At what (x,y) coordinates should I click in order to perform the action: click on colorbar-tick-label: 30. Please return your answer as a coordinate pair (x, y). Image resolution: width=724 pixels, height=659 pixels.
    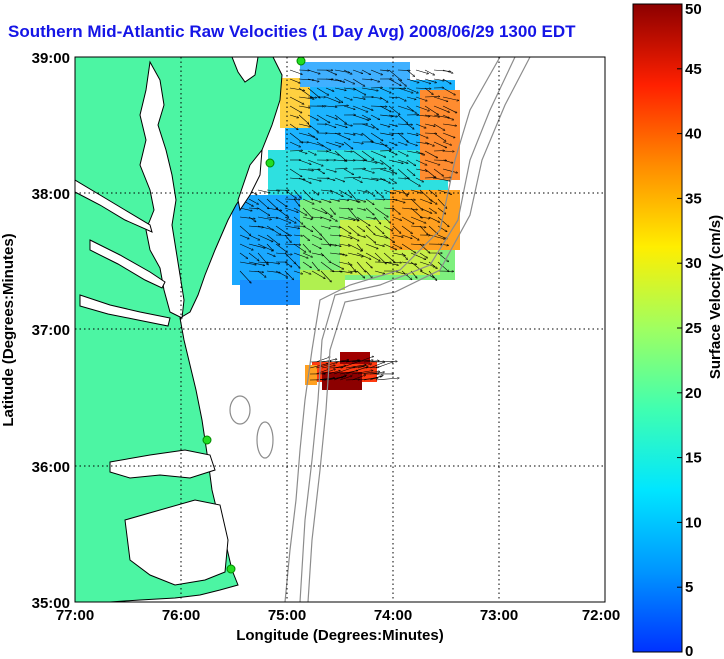
    Looking at the image, I should click on (693, 263).